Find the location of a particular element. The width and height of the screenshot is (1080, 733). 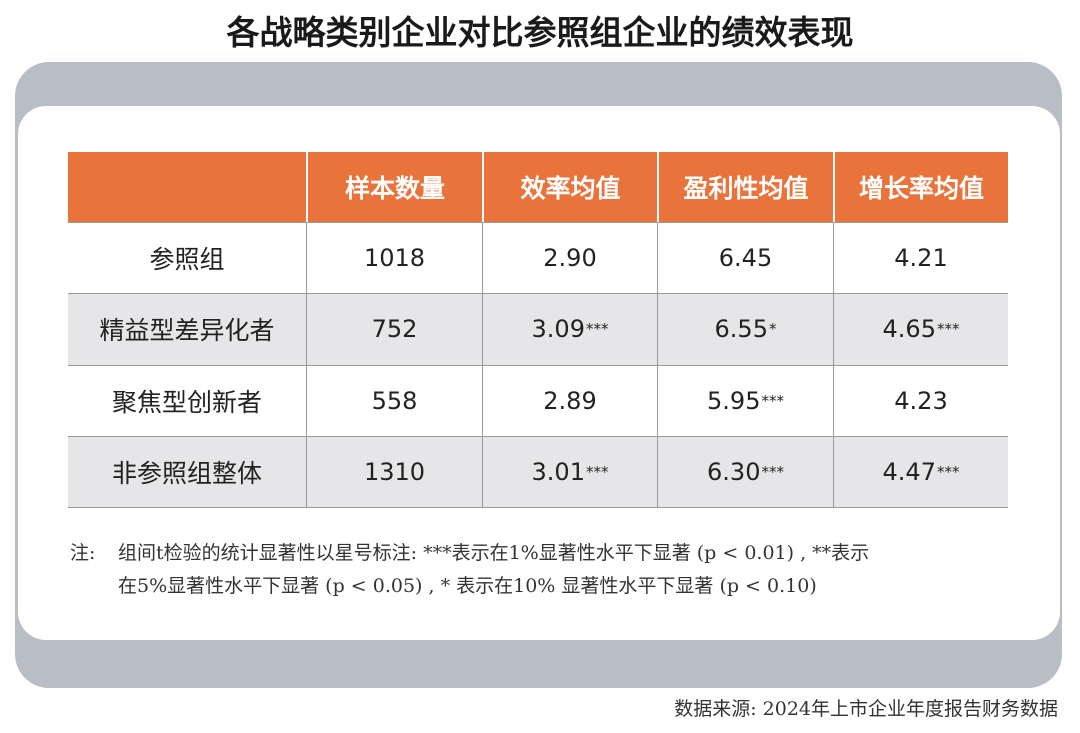

cell-value: 6.55 is located at coordinates (741, 329).